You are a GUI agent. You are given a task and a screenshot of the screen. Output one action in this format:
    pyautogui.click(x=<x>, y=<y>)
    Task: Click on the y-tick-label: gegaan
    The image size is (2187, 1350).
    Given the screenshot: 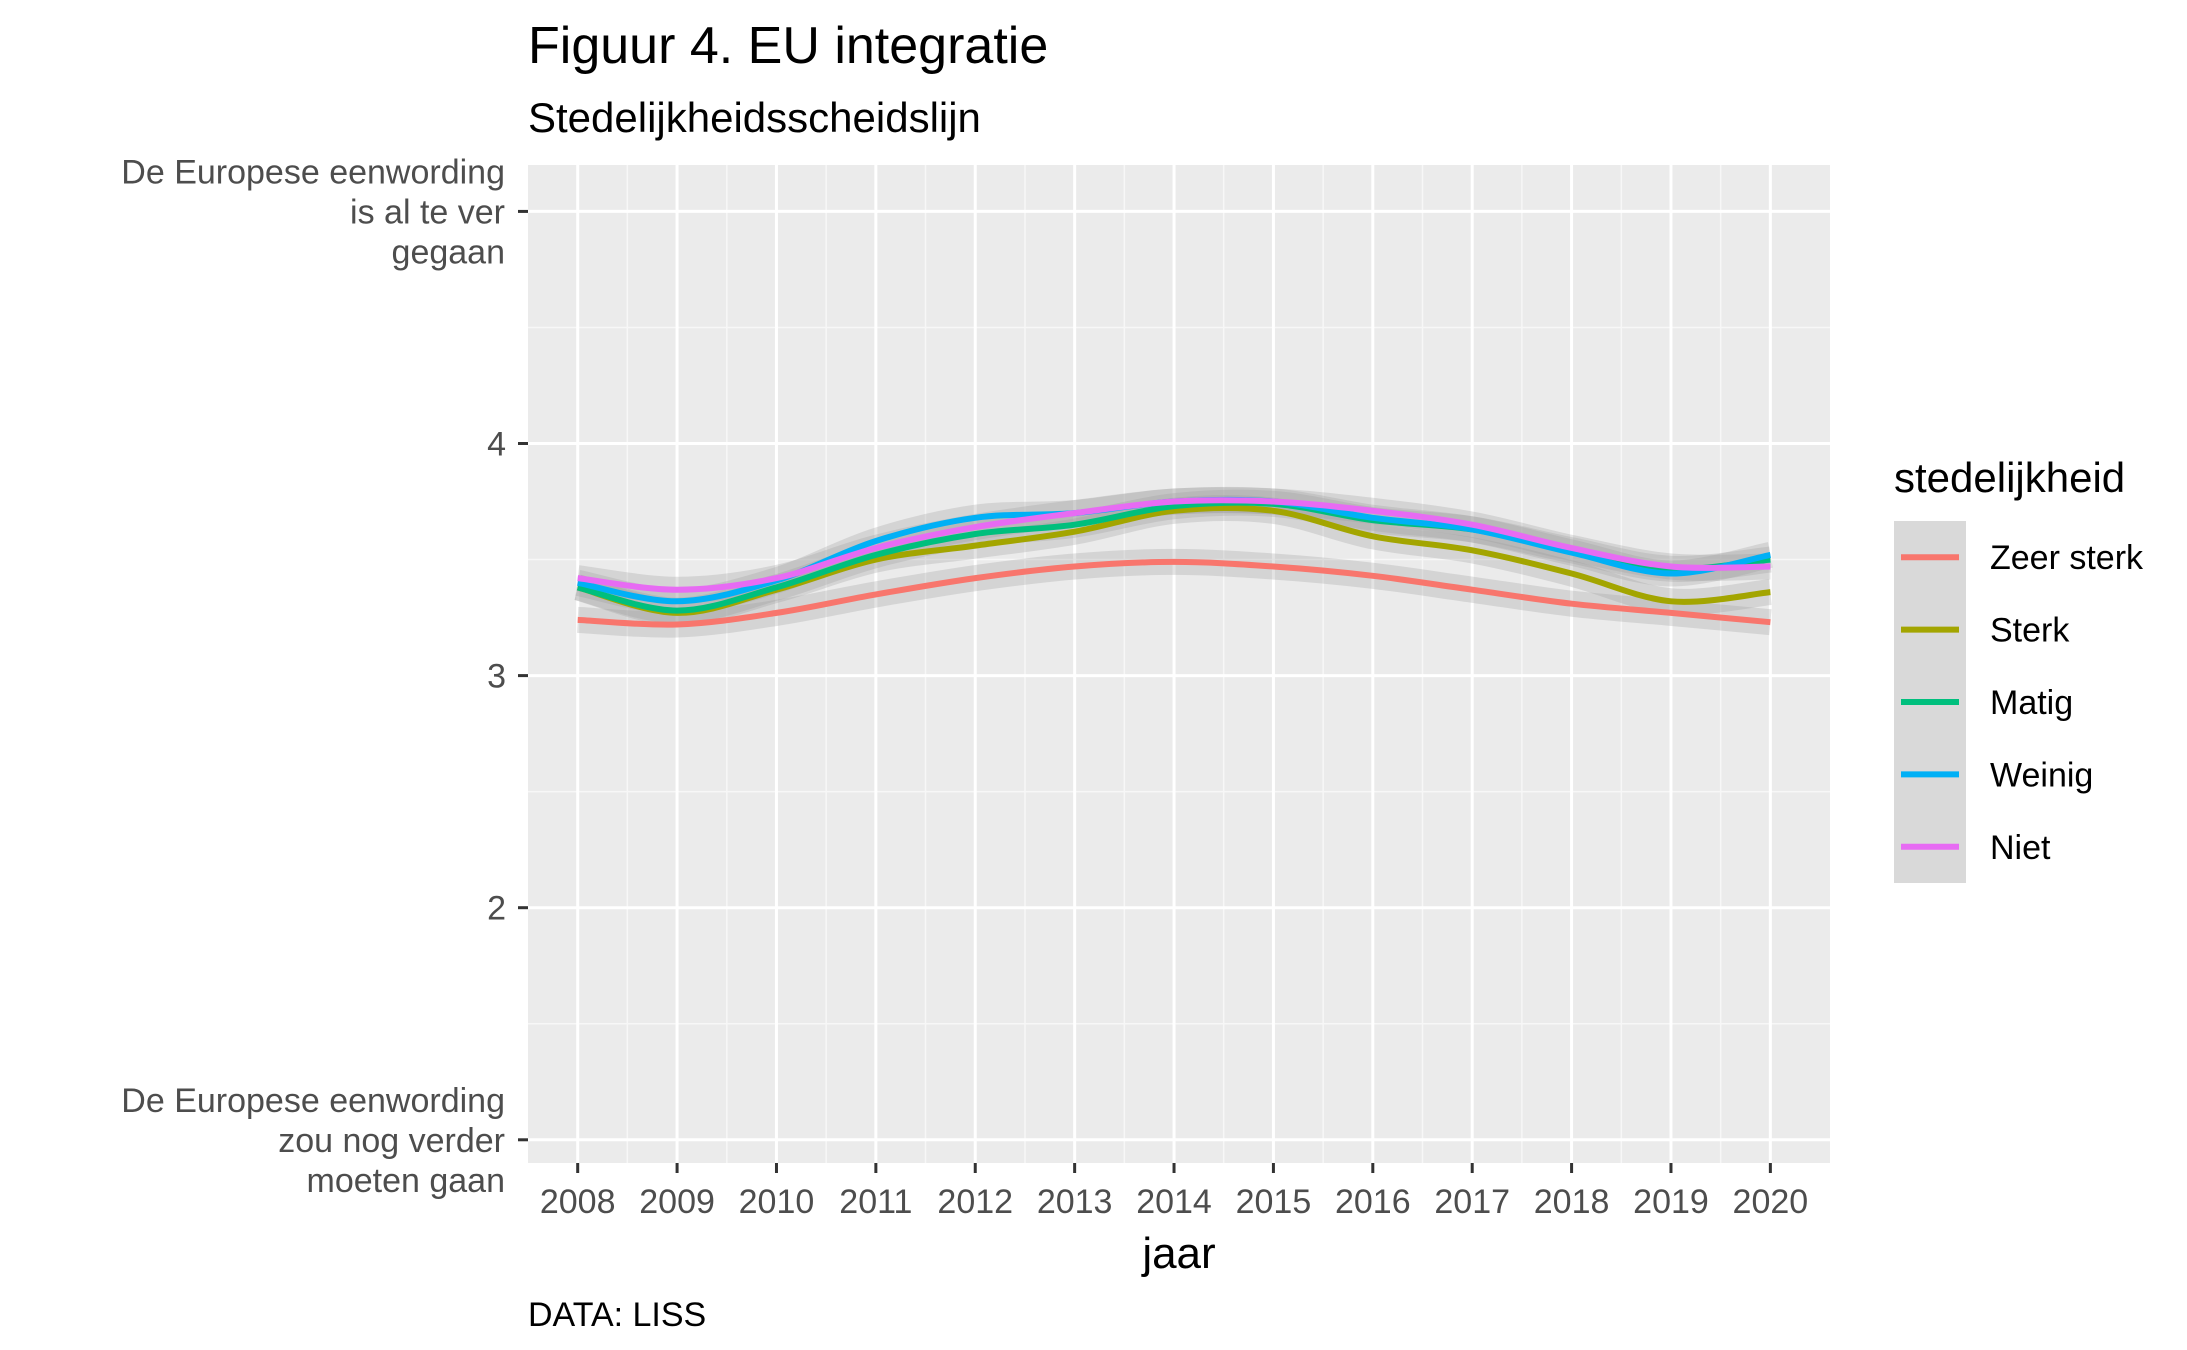 What is the action you would take?
    pyautogui.click(x=448, y=252)
    